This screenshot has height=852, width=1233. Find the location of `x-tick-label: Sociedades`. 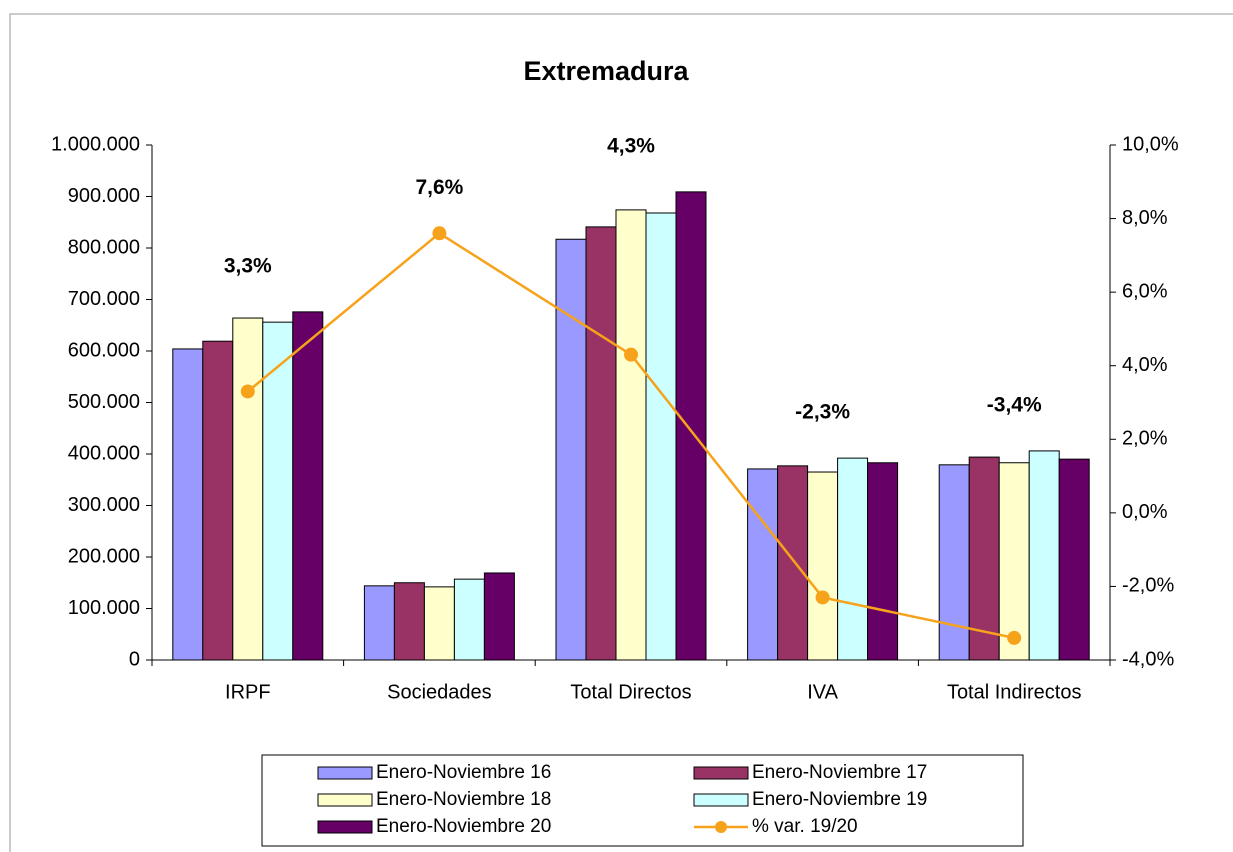

x-tick-label: Sociedades is located at coordinates (439, 692).